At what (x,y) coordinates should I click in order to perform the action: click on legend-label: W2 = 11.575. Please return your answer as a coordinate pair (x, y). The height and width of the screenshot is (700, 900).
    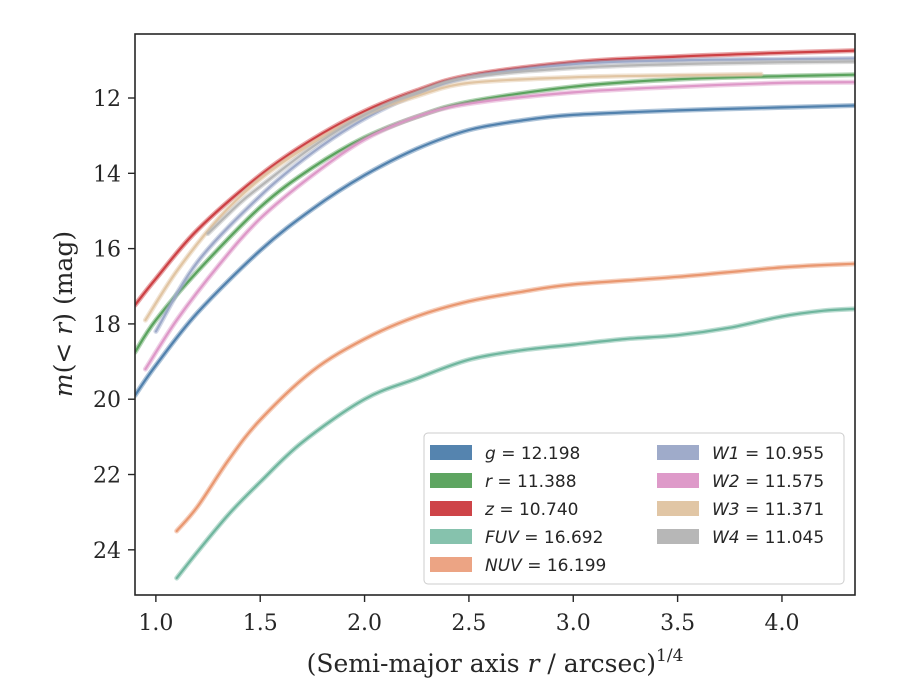
    Looking at the image, I should click on (768, 482).